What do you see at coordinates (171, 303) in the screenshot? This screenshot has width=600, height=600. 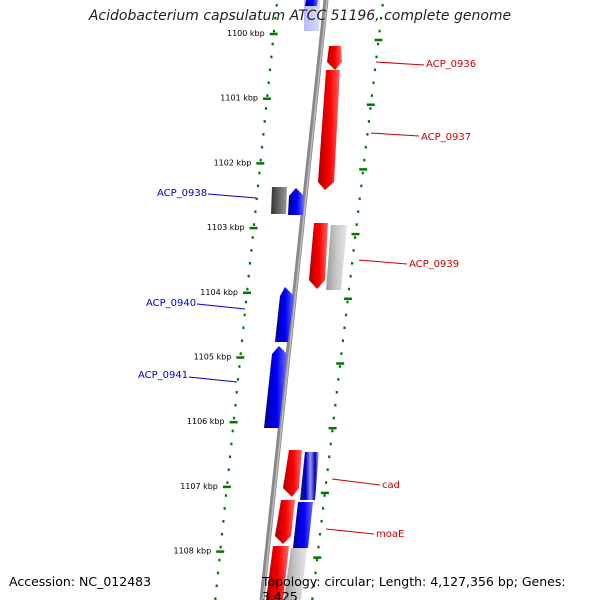 I see `label-acp-0940: ACP_0940` at bounding box center [171, 303].